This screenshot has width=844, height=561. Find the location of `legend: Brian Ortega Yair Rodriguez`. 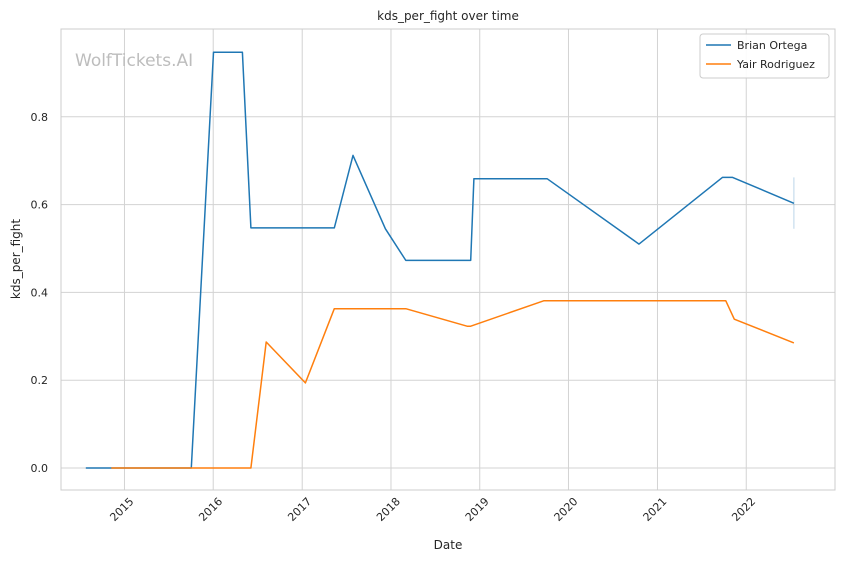

legend: Brian Ortega Yair Rodriguez is located at coordinates (764, 56).